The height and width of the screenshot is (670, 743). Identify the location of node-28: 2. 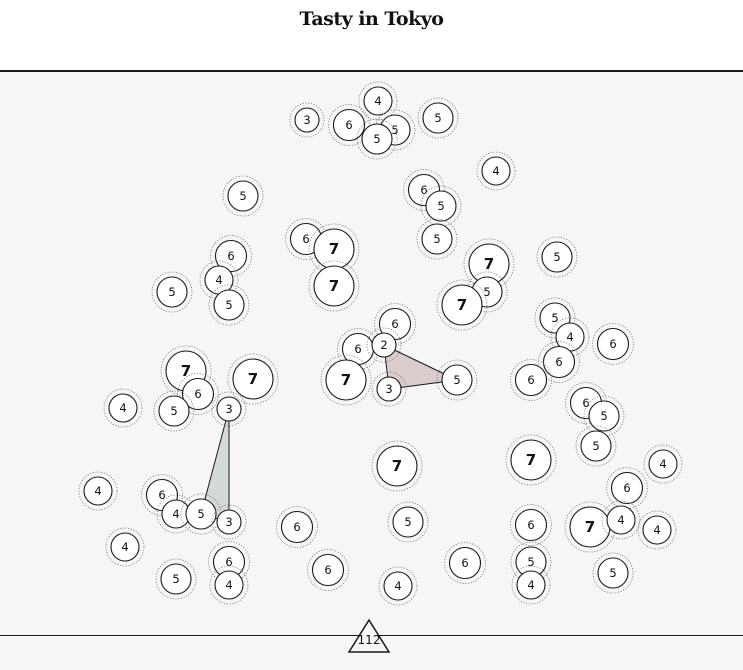
(384, 345).